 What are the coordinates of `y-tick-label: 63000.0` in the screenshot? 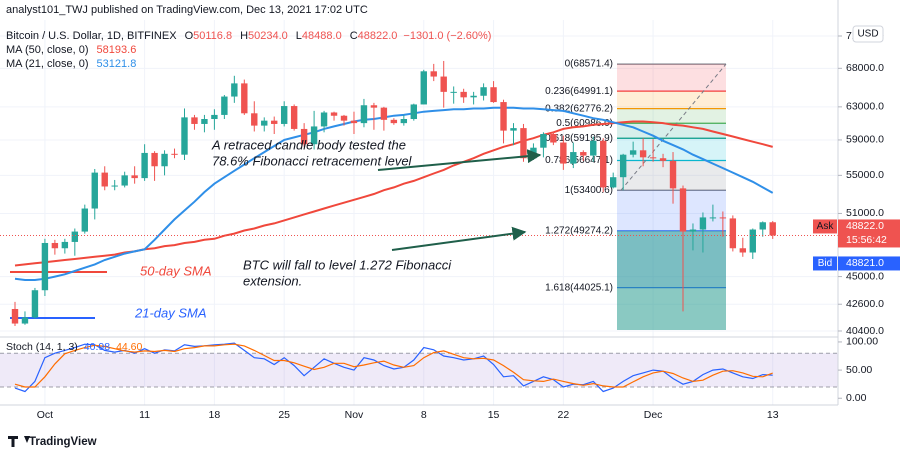 It's located at (865, 107).